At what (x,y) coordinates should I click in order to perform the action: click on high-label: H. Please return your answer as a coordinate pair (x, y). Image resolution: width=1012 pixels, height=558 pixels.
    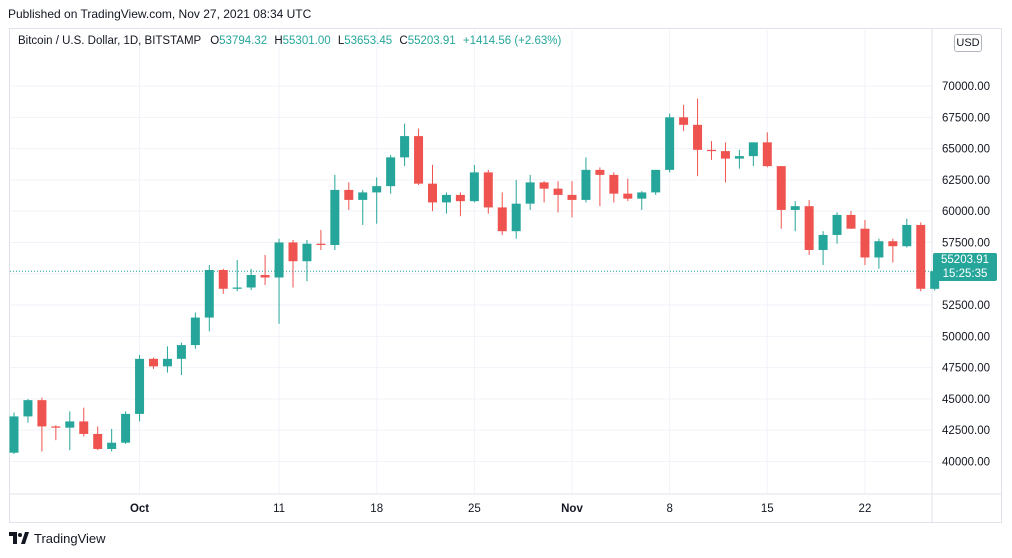
    Looking at the image, I should click on (278, 41).